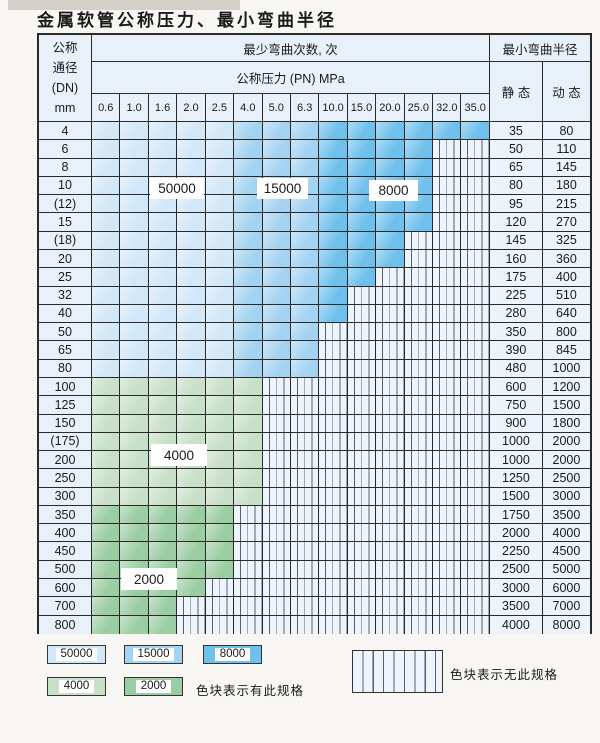 The width and height of the screenshot is (600, 743). Describe the element at coordinates (566, 314) in the screenshot. I see `dynamic-value-cell: 640` at that location.